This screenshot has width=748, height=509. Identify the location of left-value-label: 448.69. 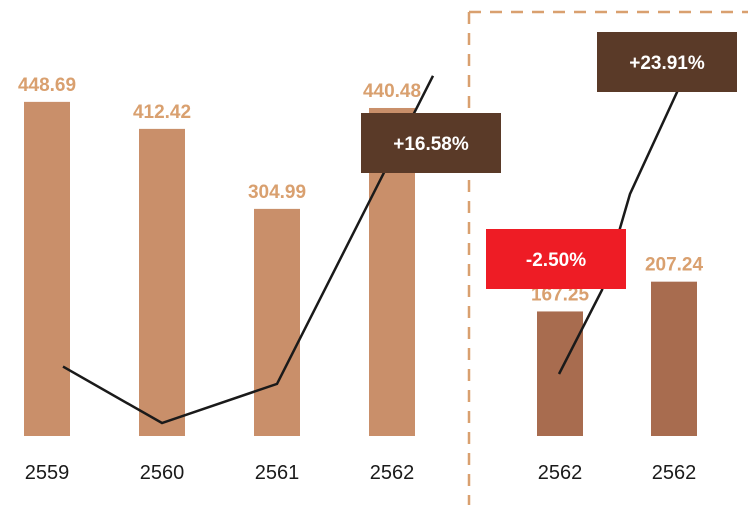
(47, 85).